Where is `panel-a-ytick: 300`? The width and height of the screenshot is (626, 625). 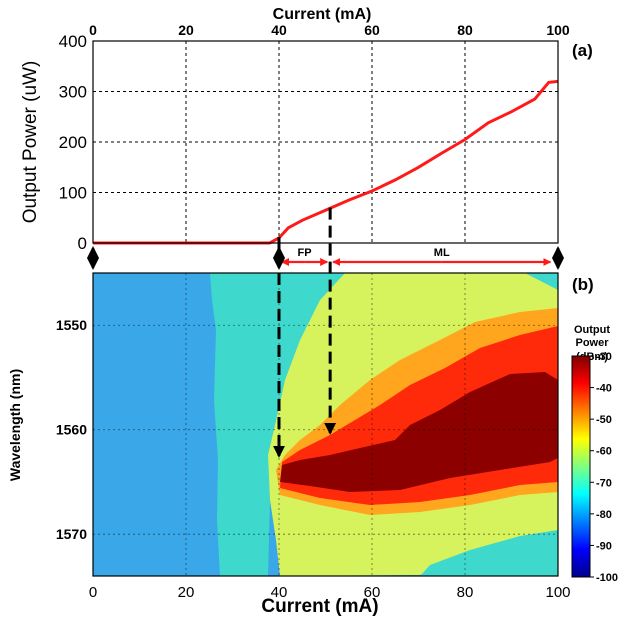
panel-a-ytick: 300 is located at coordinates (73, 92).